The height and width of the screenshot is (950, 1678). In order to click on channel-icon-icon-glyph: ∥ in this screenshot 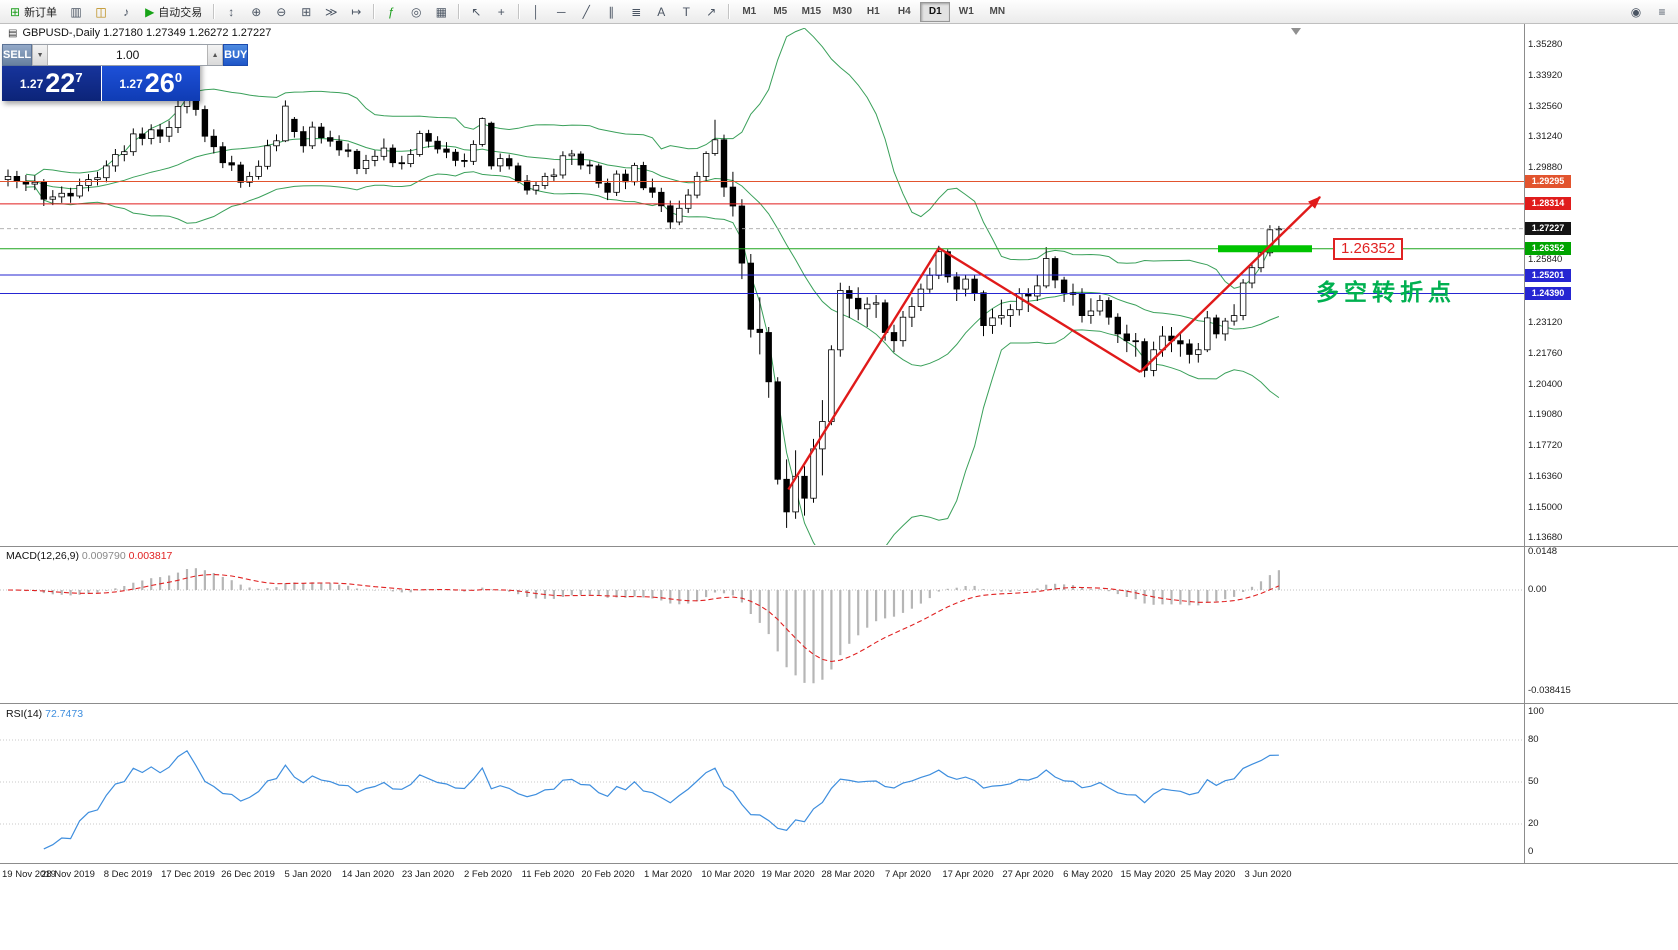, I will do `click(611, 11)`.